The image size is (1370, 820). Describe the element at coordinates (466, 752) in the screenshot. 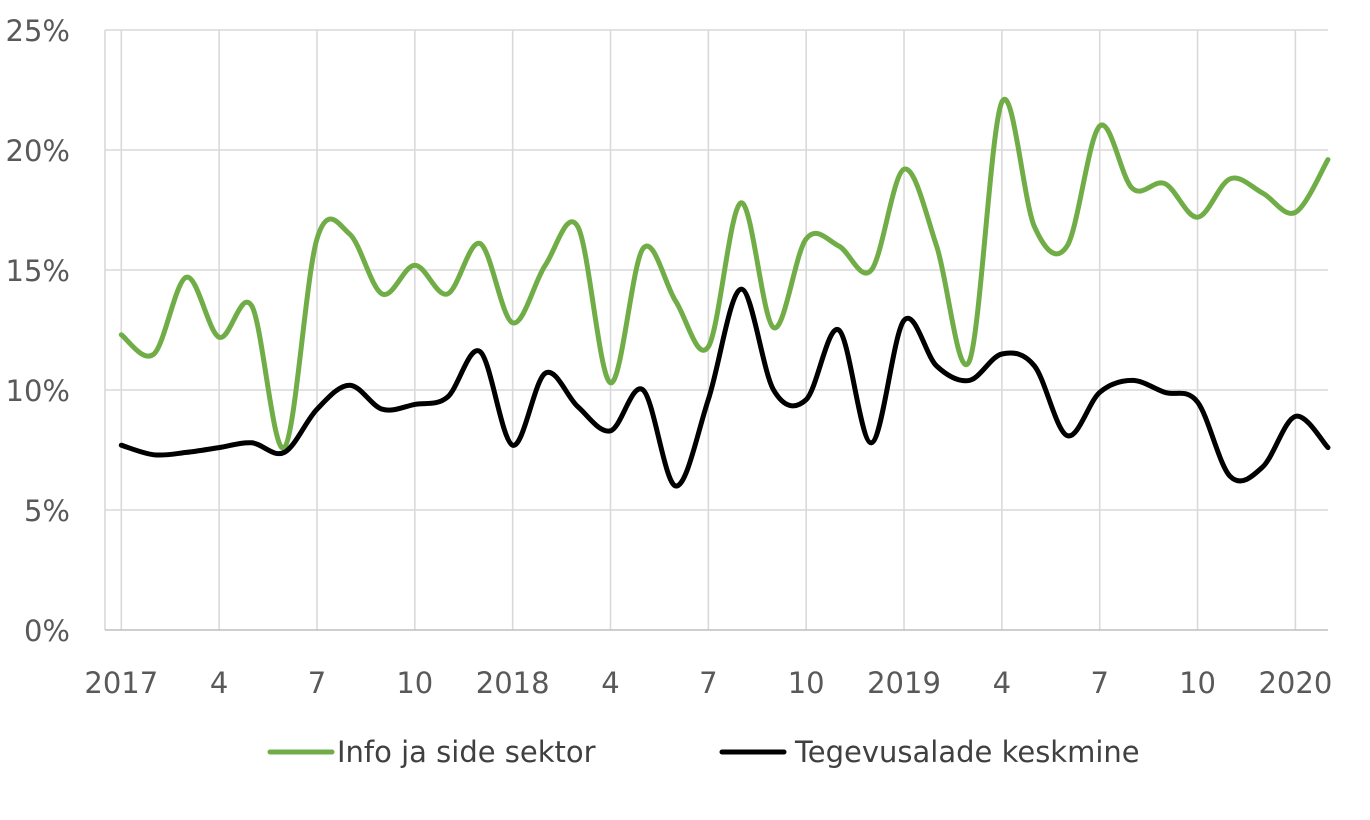

I see `legend-label: Info ja side sektor` at that location.